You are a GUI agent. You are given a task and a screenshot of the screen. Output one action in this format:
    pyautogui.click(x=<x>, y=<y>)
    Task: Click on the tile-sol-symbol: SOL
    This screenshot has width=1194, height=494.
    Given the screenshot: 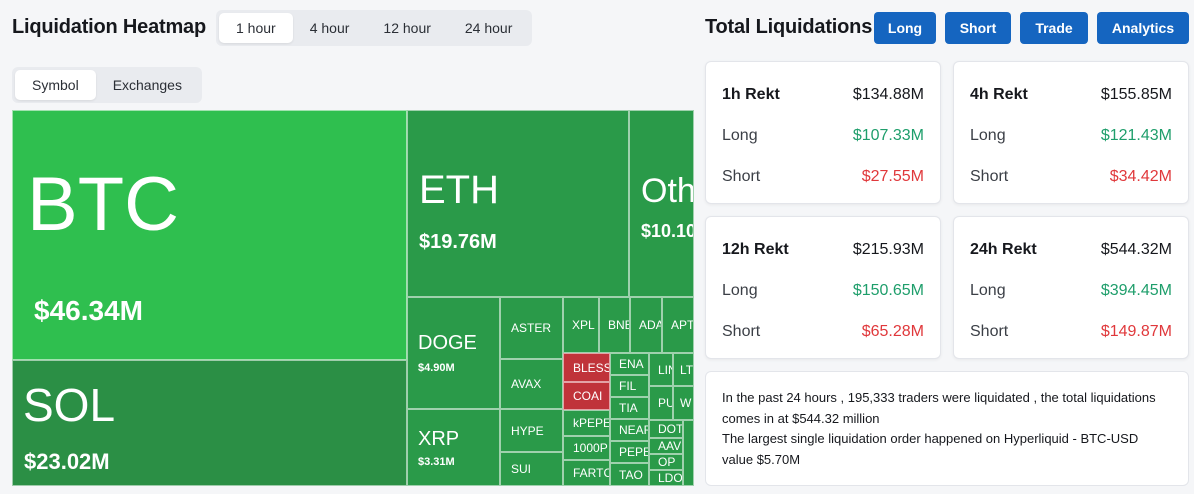 What is the action you would take?
    pyautogui.click(x=69, y=405)
    